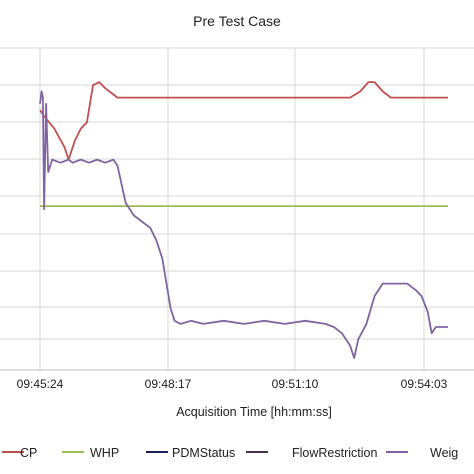 The height and width of the screenshot is (474, 474). What do you see at coordinates (295, 384) in the screenshot?
I see `x-tick-label-2: 09:51:10` at bounding box center [295, 384].